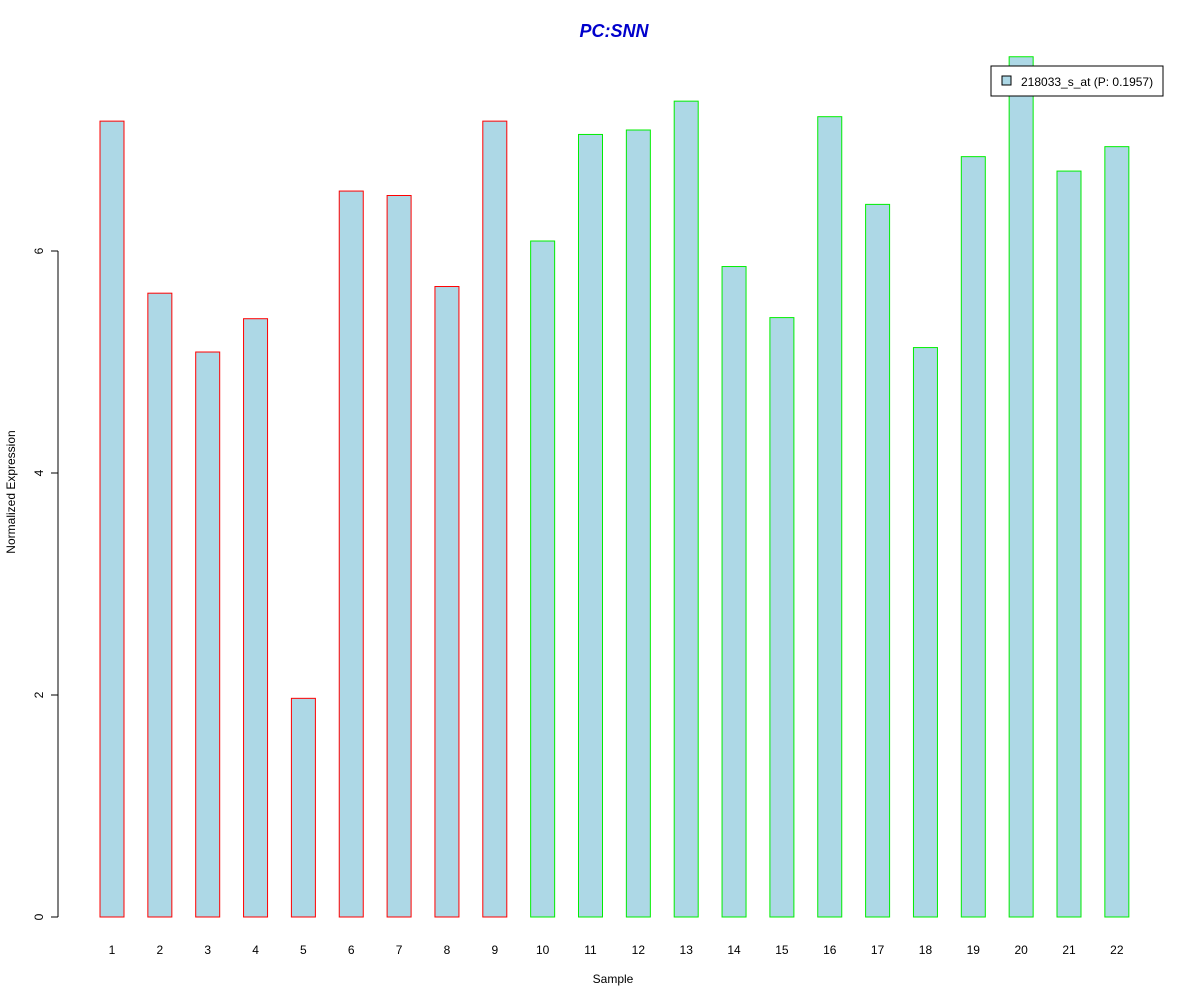 This screenshot has height=1005, width=1200. I want to click on x-tick-label: 10, so click(543, 950).